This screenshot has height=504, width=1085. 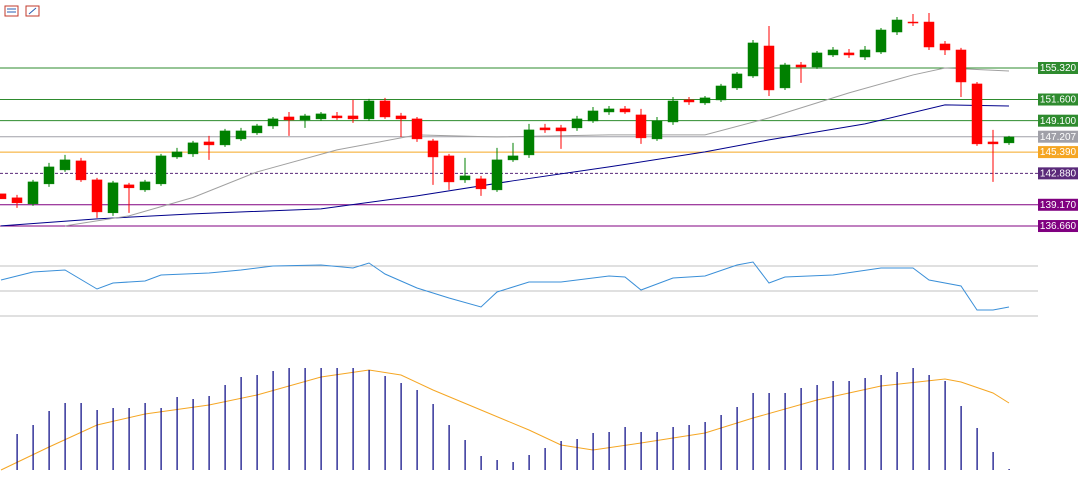 I want to click on toolbar-icons, so click(x=22, y=11).